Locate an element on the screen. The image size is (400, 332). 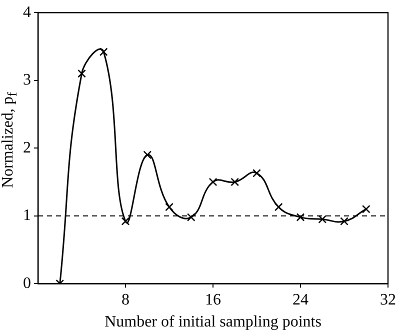
y-tick-label: 1 is located at coordinates (27, 215).